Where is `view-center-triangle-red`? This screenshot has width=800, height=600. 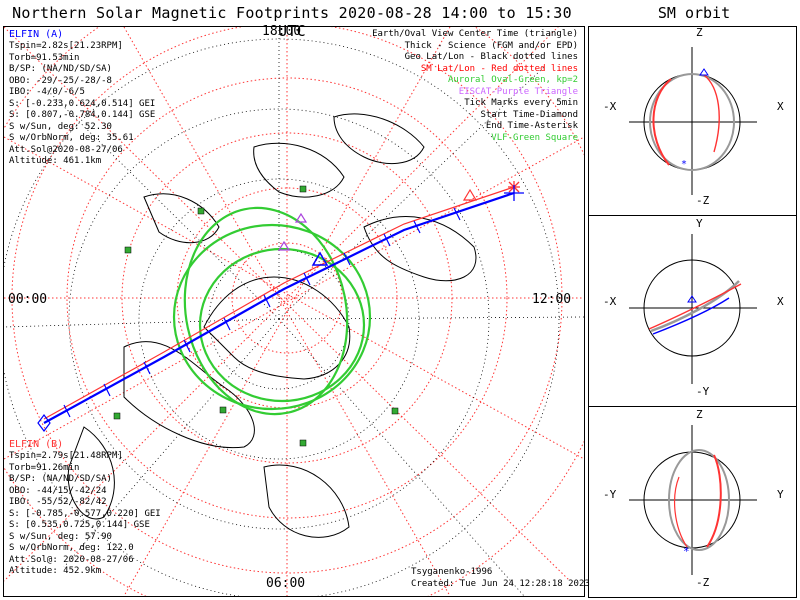 view-center-triangle-red is located at coordinates (470, 194).